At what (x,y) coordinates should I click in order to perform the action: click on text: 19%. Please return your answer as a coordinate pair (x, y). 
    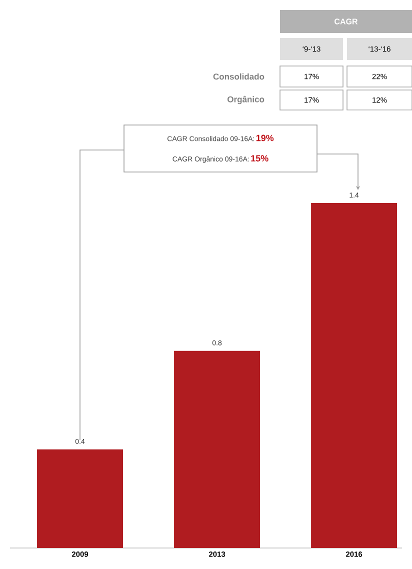
    Looking at the image, I should click on (265, 138).